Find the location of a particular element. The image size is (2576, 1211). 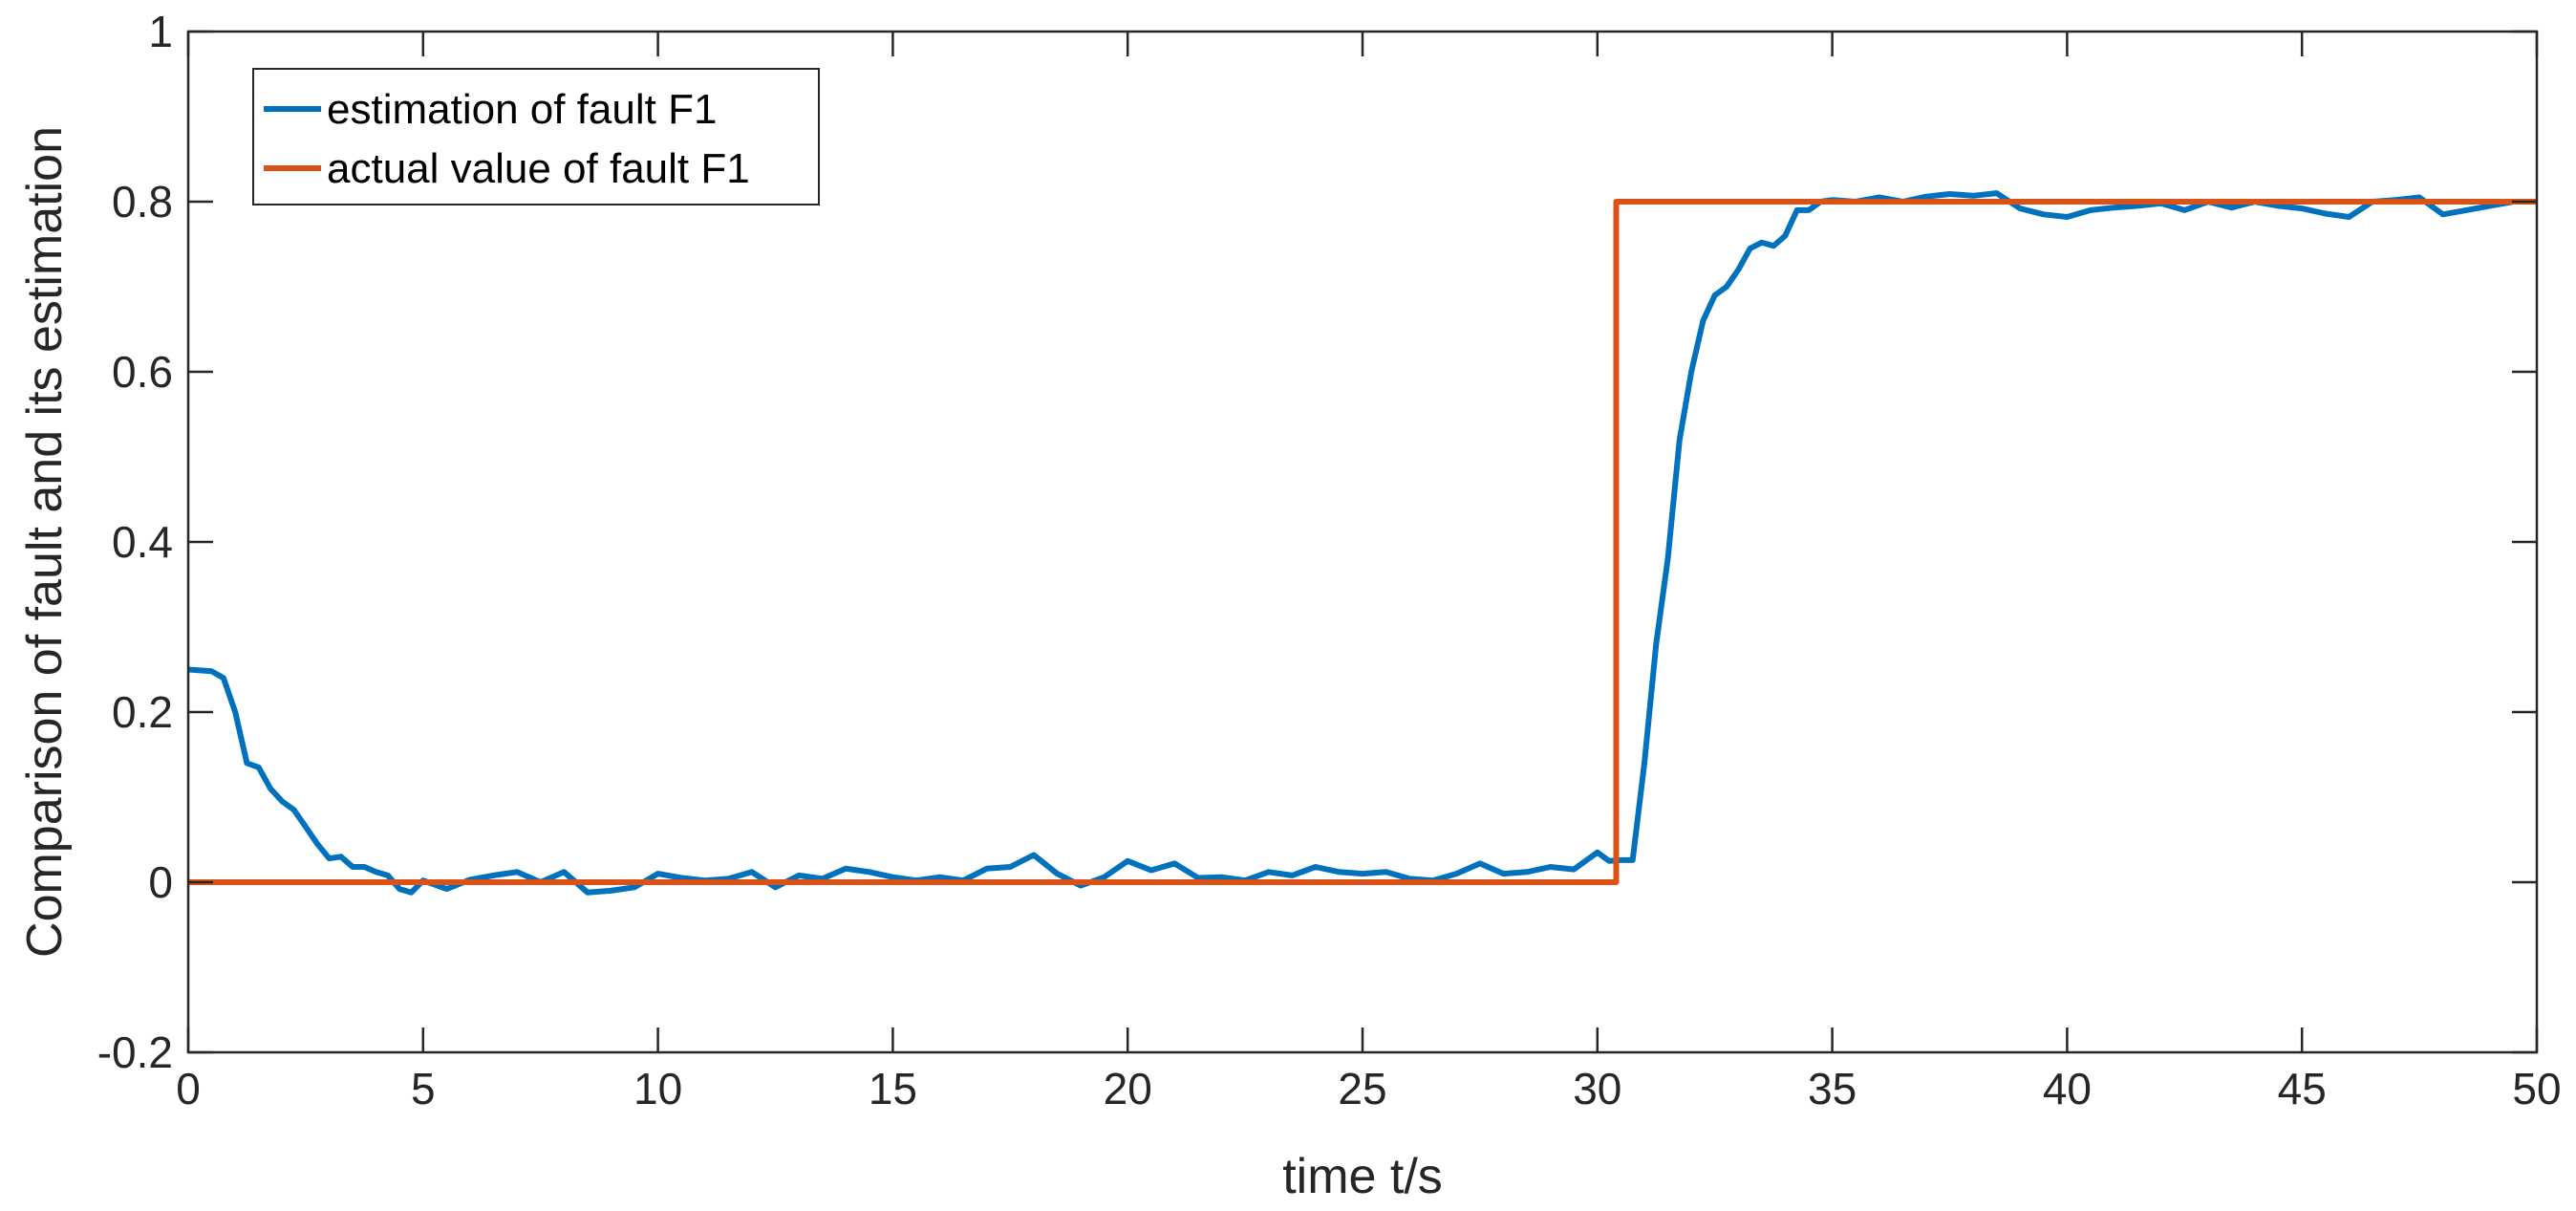

x-tick-label: 15 is located at coordinates (893, 1089).